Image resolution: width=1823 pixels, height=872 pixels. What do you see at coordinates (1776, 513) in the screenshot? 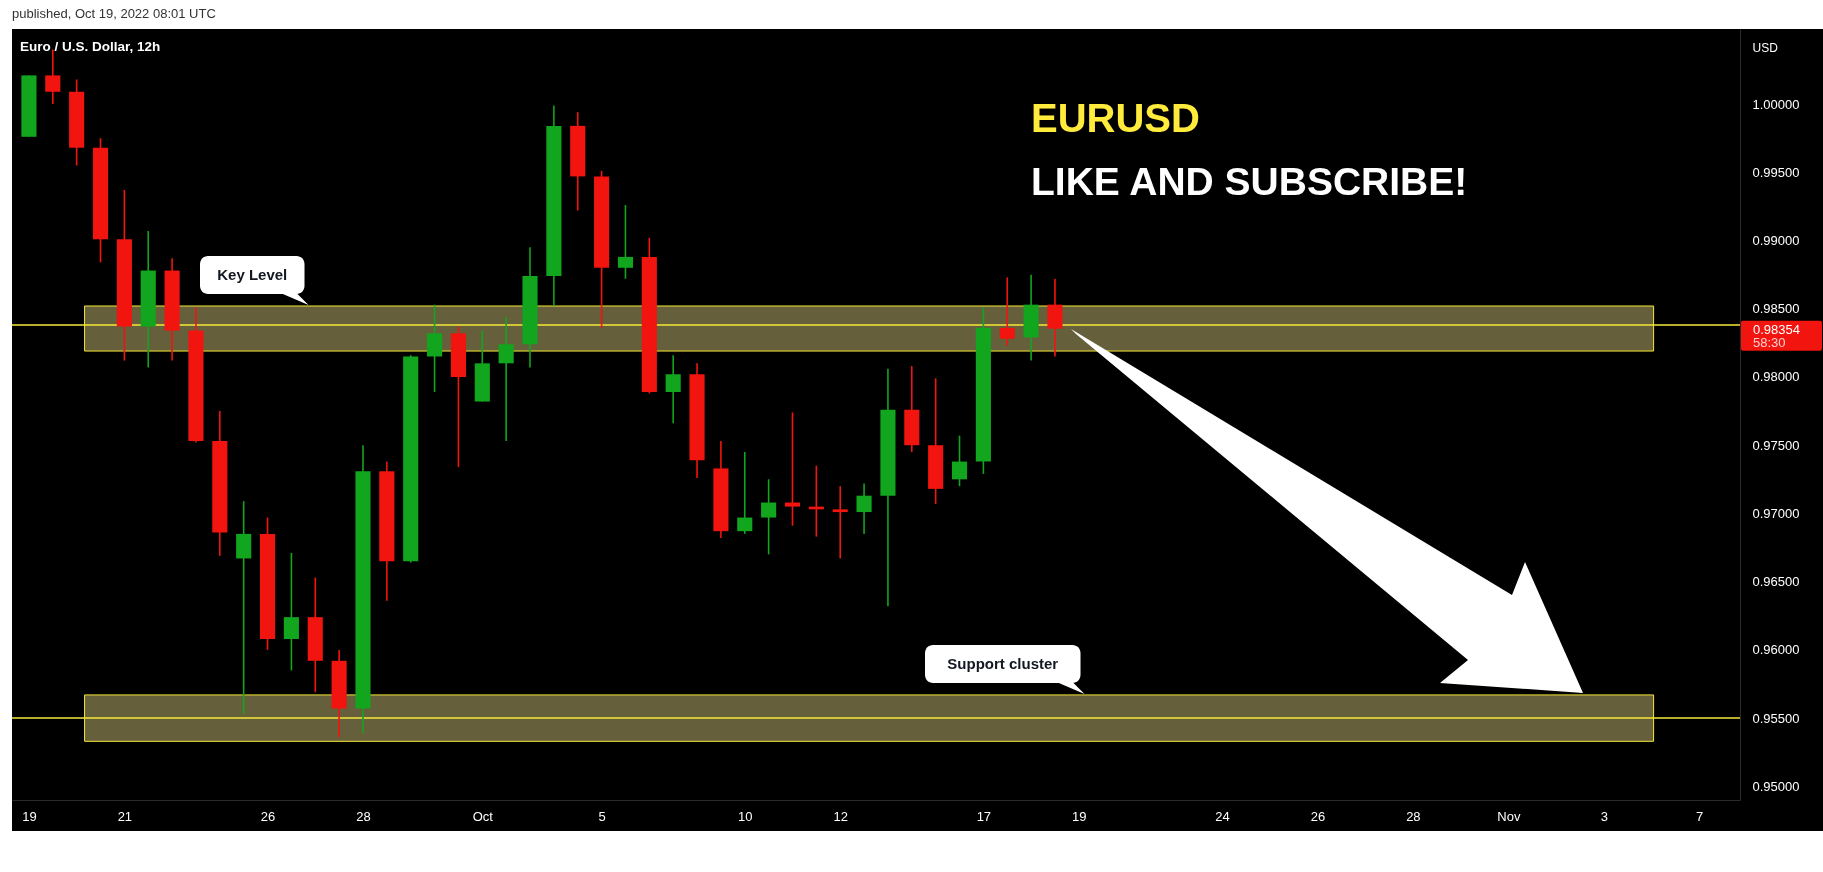
I see `y-tick-label: 0.97000` at bounding box center [1776, 513].